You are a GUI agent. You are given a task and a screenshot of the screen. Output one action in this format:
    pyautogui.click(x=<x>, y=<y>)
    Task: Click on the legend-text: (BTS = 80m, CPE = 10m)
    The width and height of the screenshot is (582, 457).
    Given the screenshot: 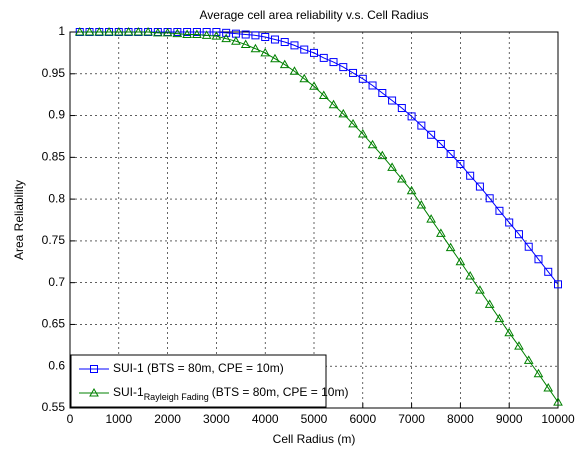 What is the action you would take?
    pyautogui.click(x=280, y=392)
    